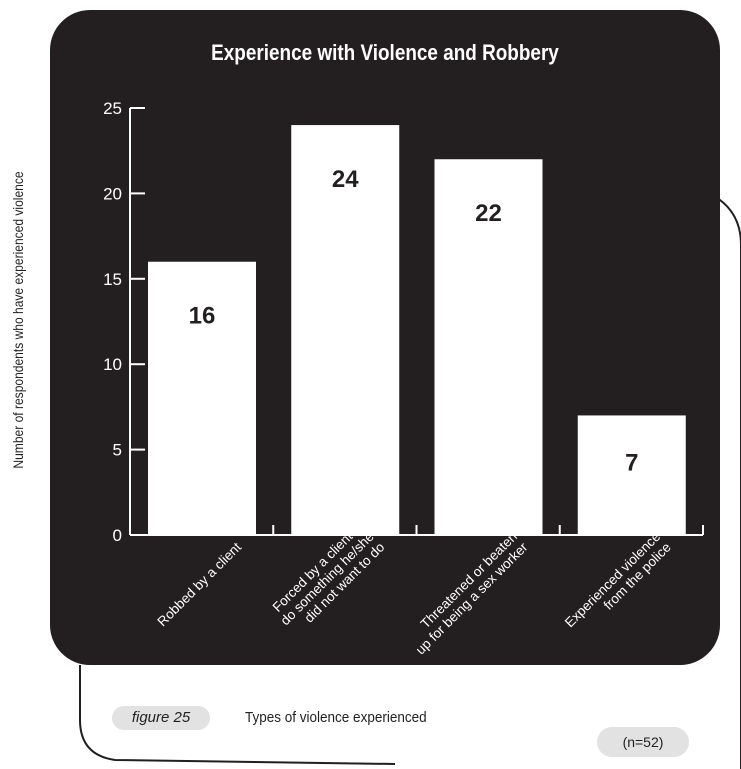 This screenshot has width=741, height=769. What do you see at coordinates (161, 718) in the screenshot?
I see `figure-number-badge: figure 25` at bounding box center [161, 718].